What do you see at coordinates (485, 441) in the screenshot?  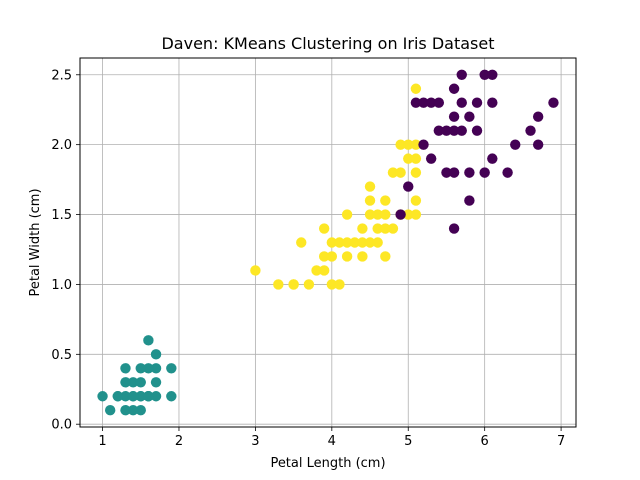 I see `x-tick-label: 6` at bounding box center [485, 441].